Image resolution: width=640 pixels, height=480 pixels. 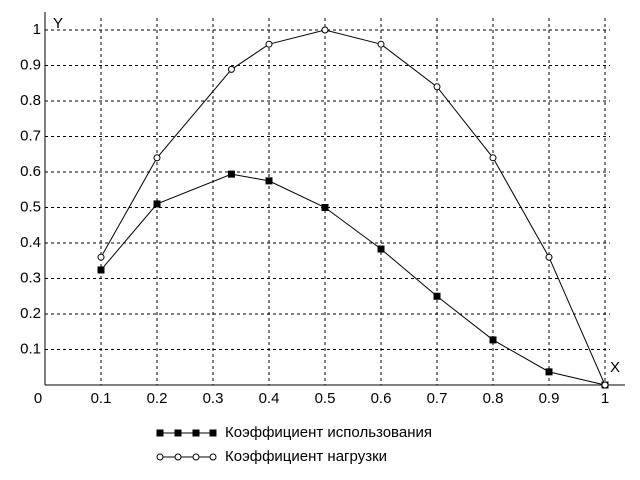 What do you see at coordinates (30, 348) in the screenshot?
I see `y-tick-label: 0.1` at bounding box center [30, 348].